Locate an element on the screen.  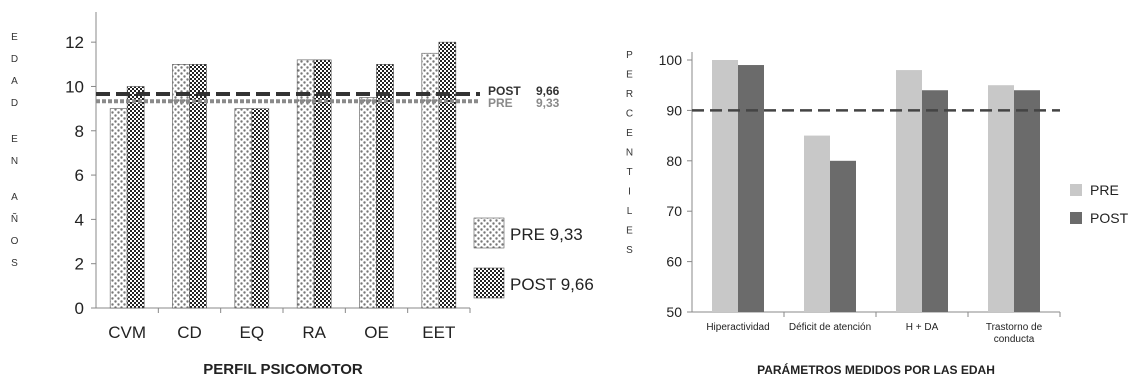
x-tick-label: Trastorno de is located at coordinates (1014, 327).